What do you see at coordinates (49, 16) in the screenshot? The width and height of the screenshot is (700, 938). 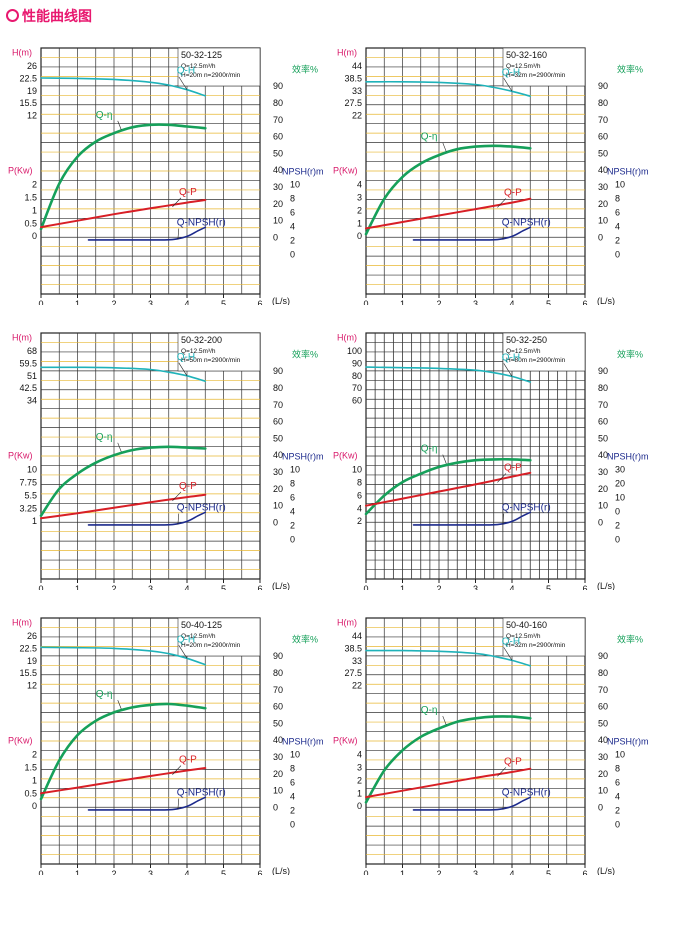 I see `page-title: 性能曲线图` at bounding box center [49, 16].